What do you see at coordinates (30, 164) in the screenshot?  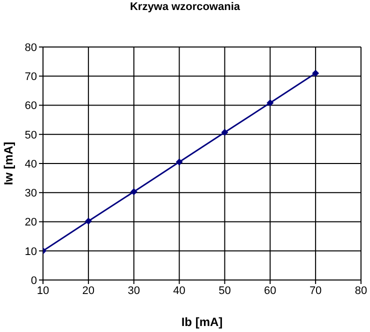 I see `y-tick-label: 40` at bounding box center [30, 164].